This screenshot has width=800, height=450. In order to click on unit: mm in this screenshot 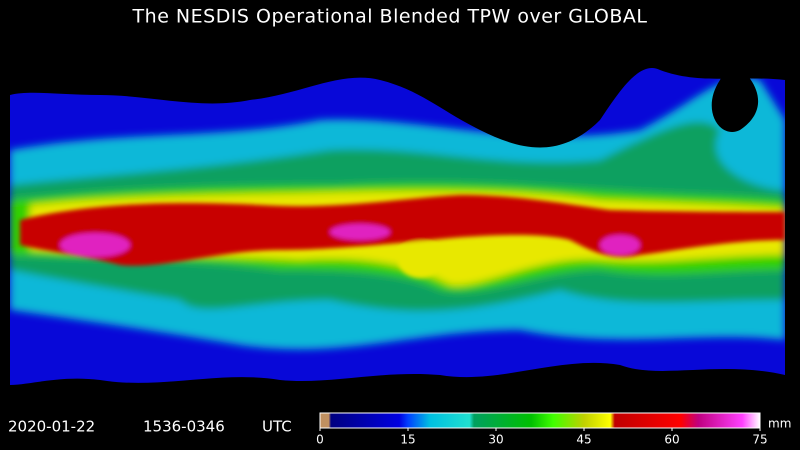, I will do `click(779, 424)`.